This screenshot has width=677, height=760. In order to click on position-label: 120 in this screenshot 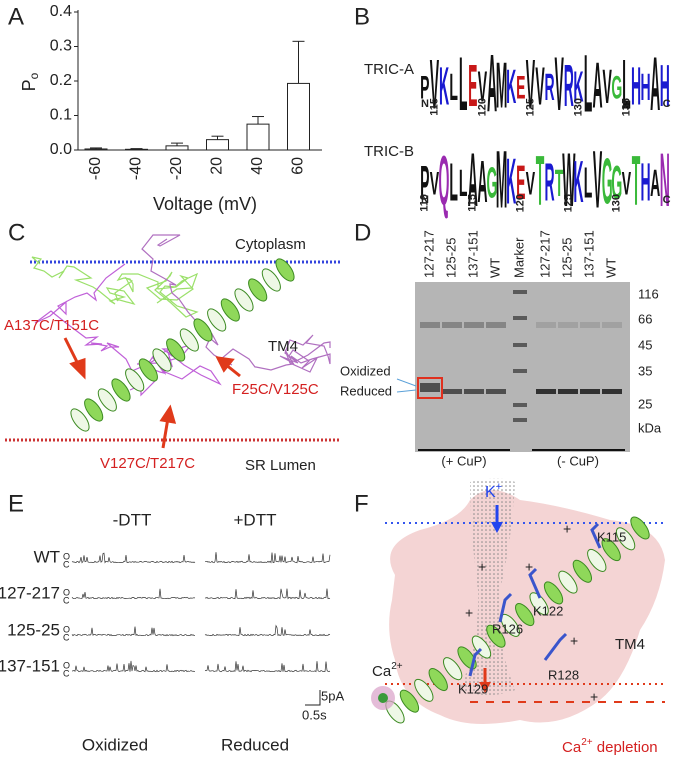, I will do `click(521, 203)`.